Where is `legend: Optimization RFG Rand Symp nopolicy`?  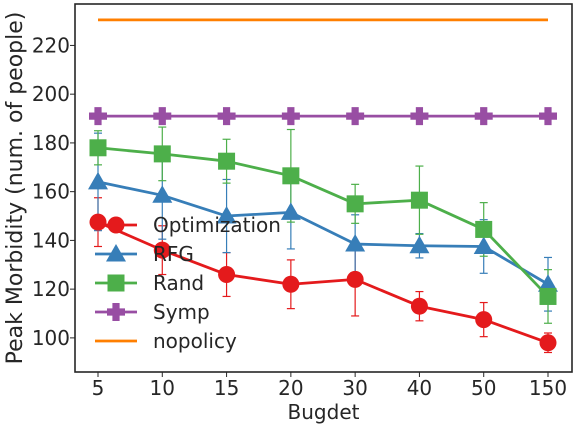
legend: Optimization RFG Rand Symp nopolicy is located at coordinates (188, 283).